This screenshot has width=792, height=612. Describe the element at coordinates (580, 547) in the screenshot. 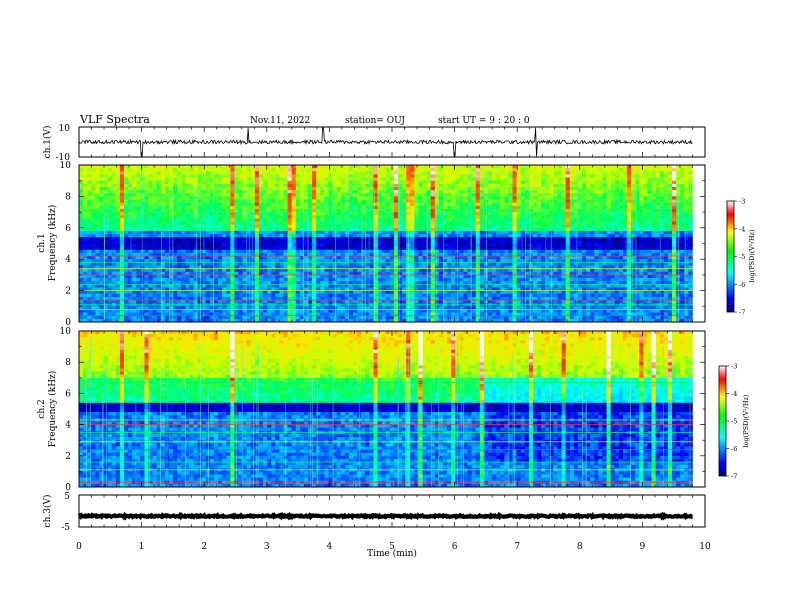

I see `x-tick-label: 8` at that location.